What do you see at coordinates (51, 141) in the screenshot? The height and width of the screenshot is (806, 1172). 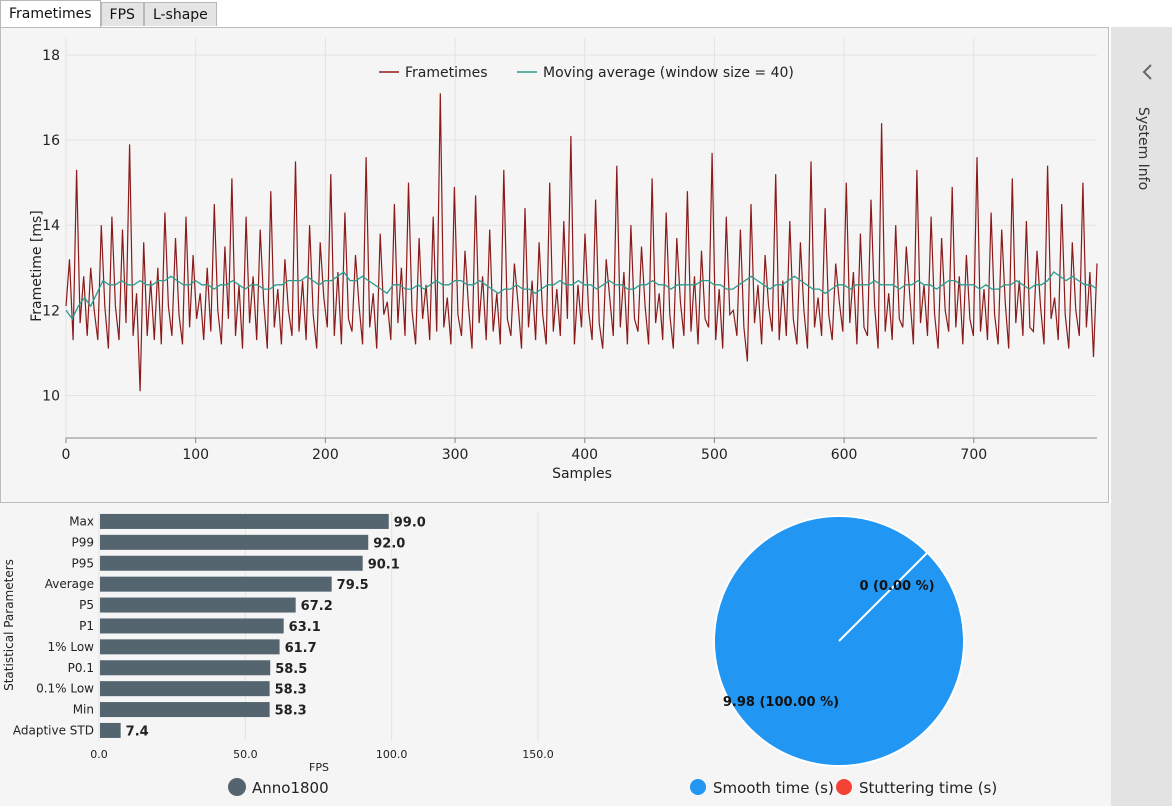 I see `y-tick-label: 16` at bounding box center [51, 141].